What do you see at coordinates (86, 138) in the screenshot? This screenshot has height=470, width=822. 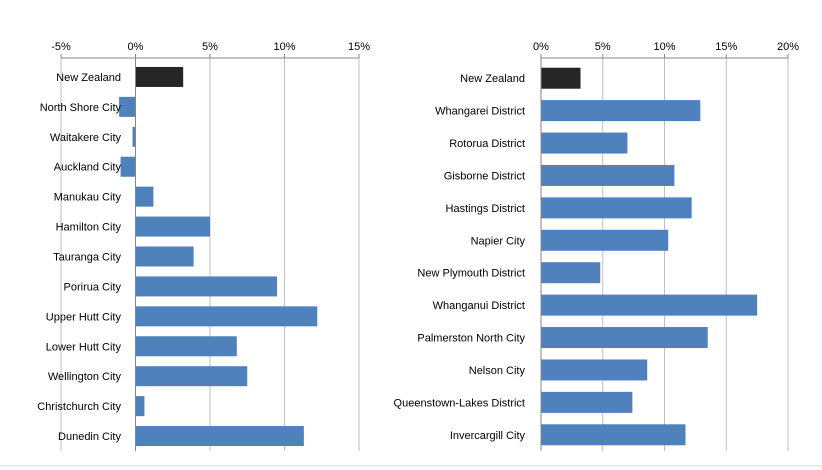 I see `category-label: Waitakere City` at bounding box center [86, 138].